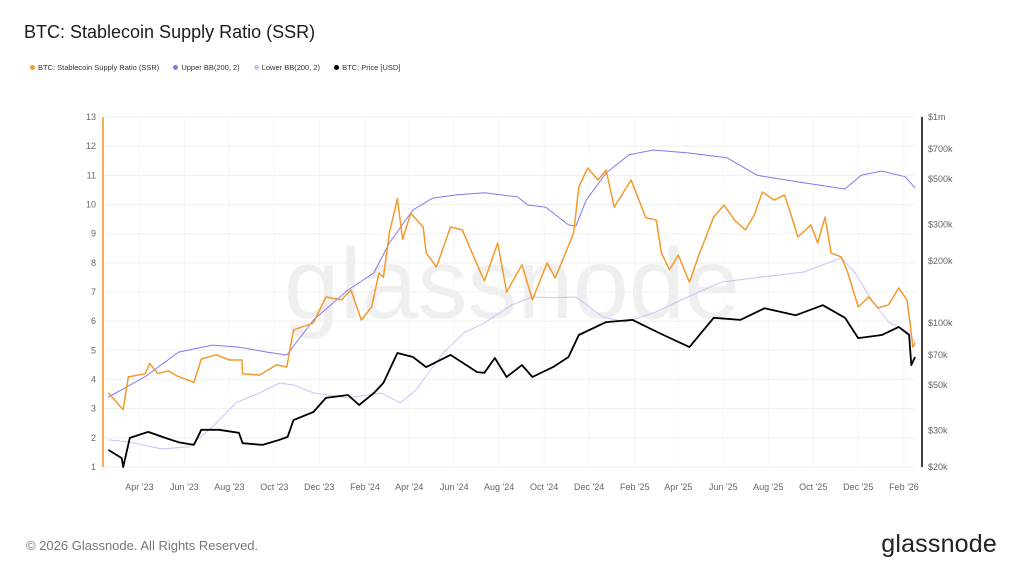  I want to click on y-left-tick-label: 5, so click(93, 350).